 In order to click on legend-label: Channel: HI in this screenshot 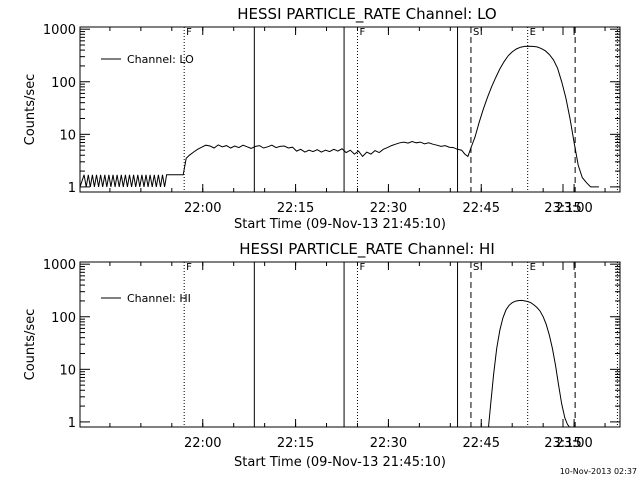, I will do `click(159, 298)`.